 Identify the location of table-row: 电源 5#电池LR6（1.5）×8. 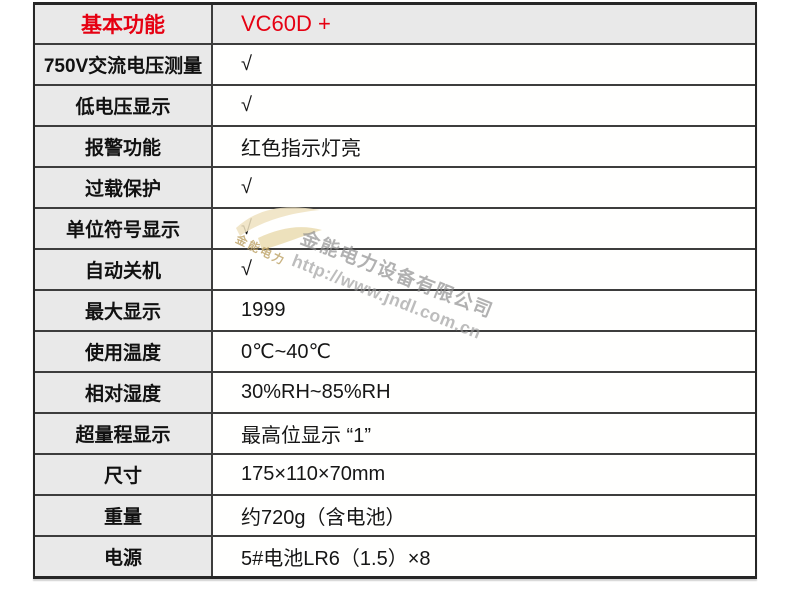
(395, 556).